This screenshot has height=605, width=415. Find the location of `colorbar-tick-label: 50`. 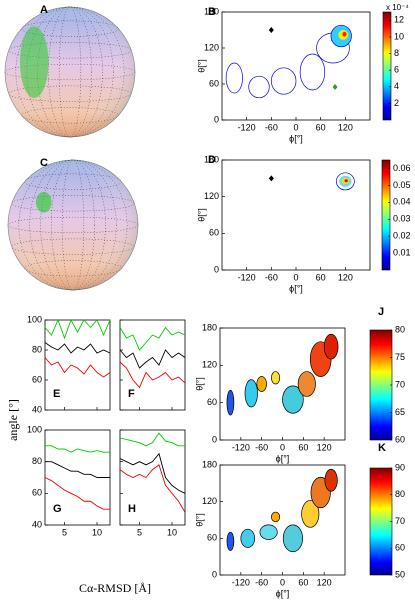

colorbar-tick-label: 50 is located at coordinates (400, 574).